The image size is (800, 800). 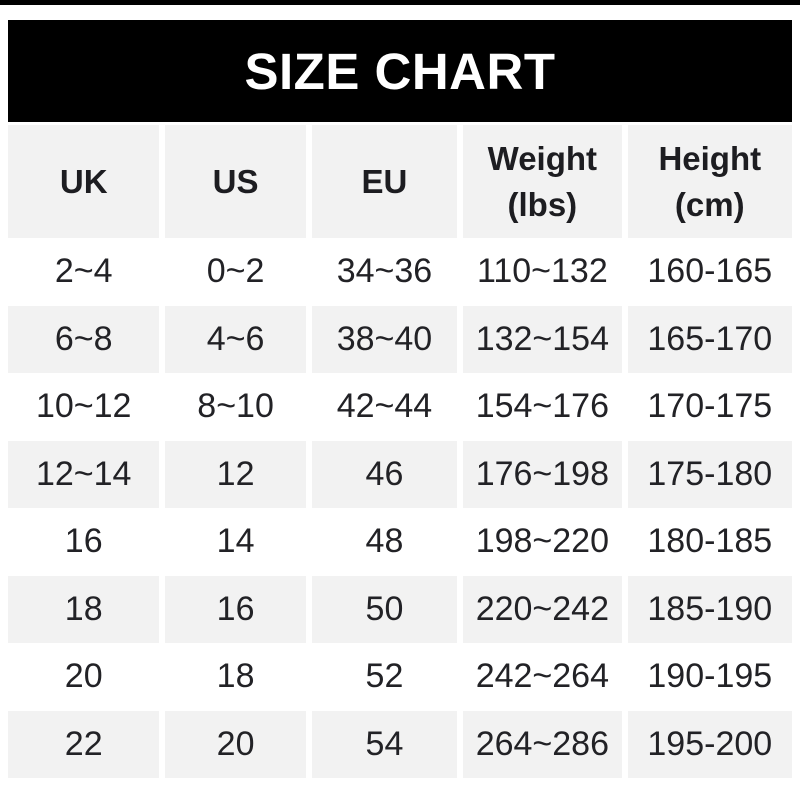 What do you see at coordinates (84, 407) in the screenshot?
I see `table-cell: 10~12` at bounding box center [84, 407].